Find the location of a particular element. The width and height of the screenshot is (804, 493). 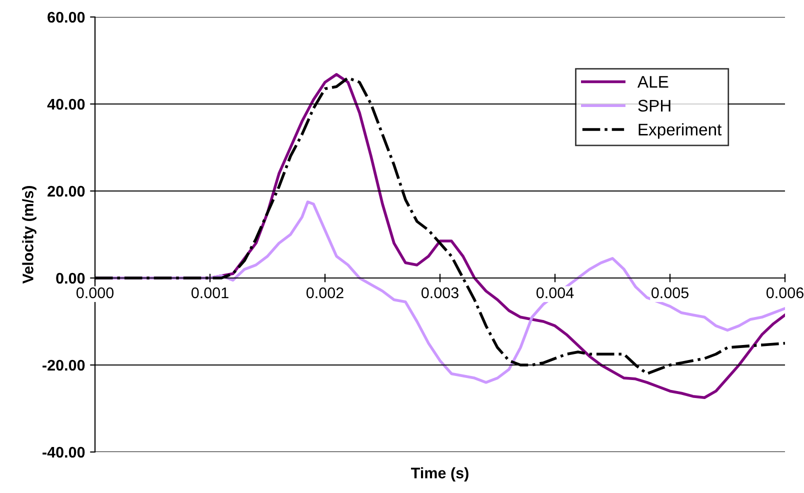

x-tick-label: 0.000 is located at coordinates (95, 292).